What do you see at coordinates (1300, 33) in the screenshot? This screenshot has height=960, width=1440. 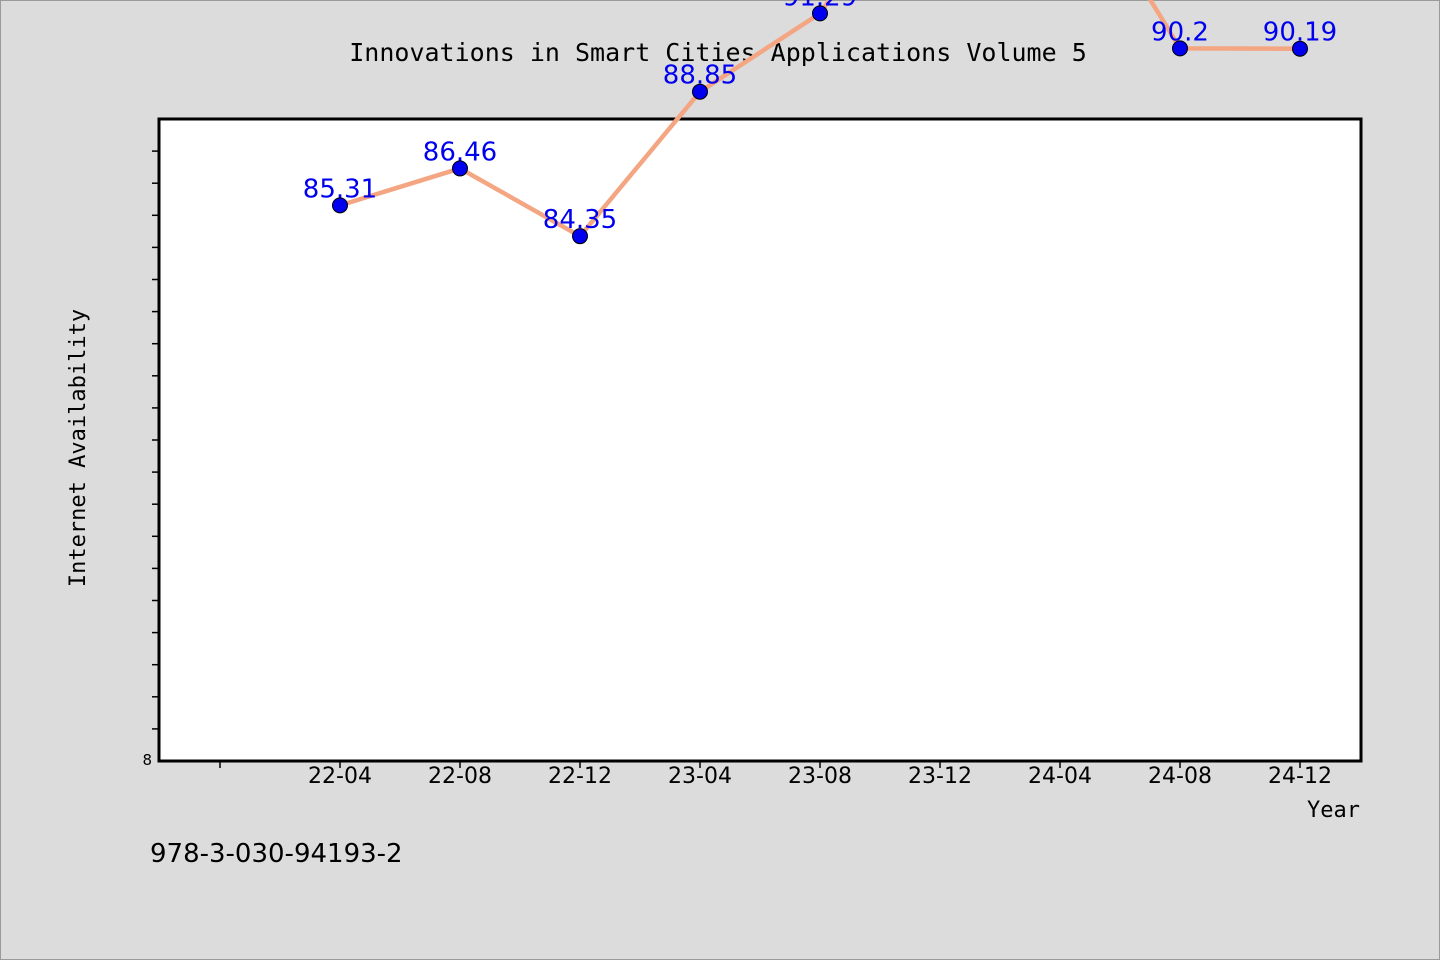 I see `data-label: 90.19` at bounding box center [1300, 33].